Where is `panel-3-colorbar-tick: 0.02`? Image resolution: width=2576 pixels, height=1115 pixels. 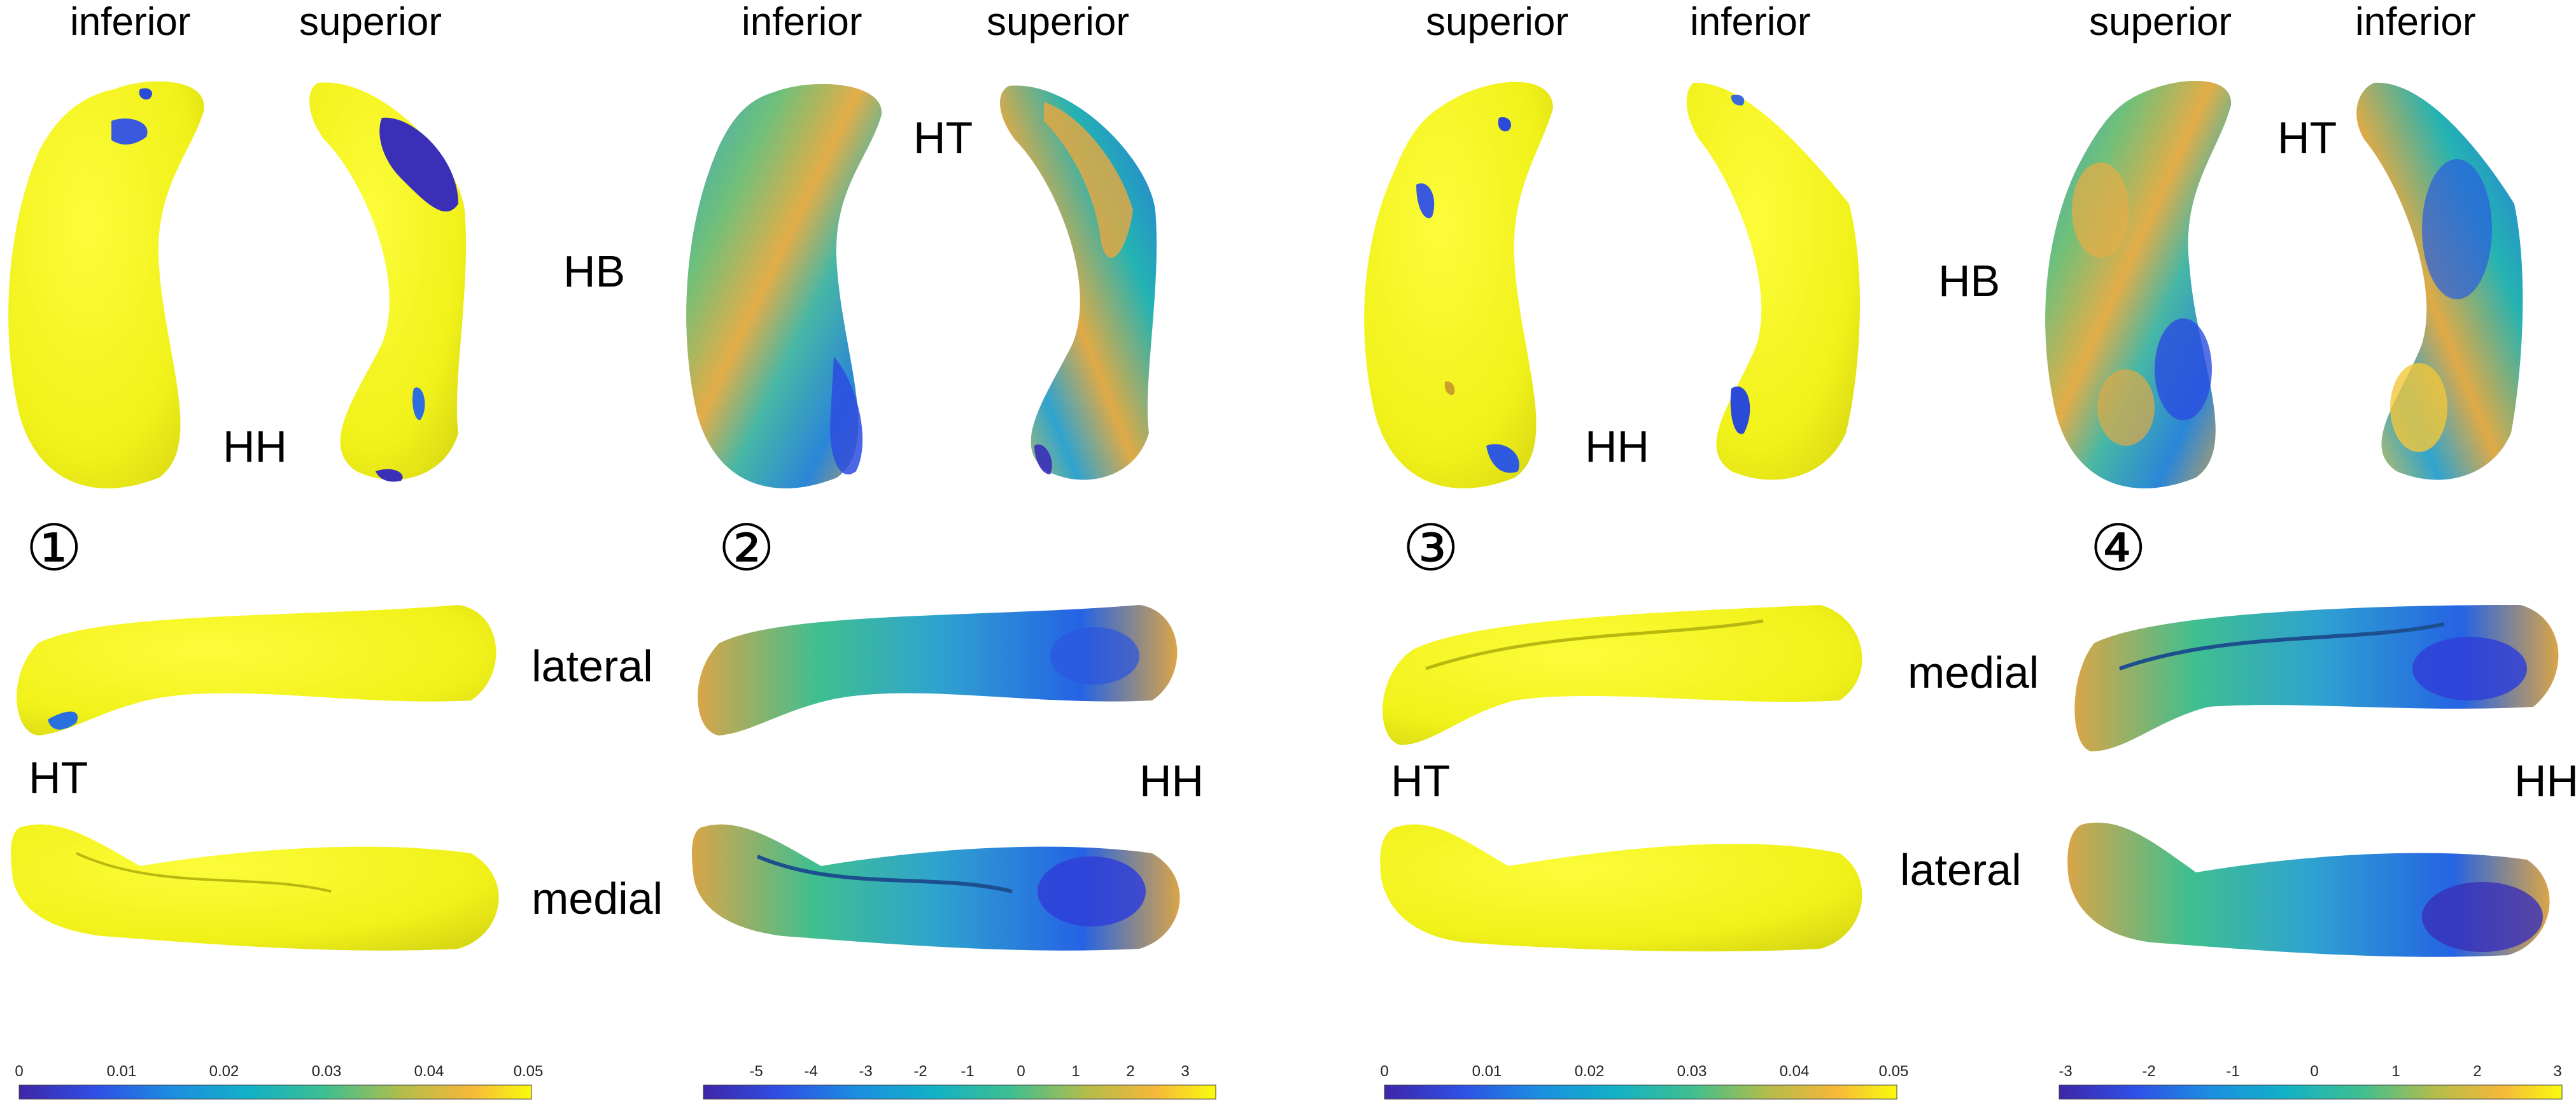 panel-3-colorbar-tick: 0.02 is located at coordinates (1590, 1071).